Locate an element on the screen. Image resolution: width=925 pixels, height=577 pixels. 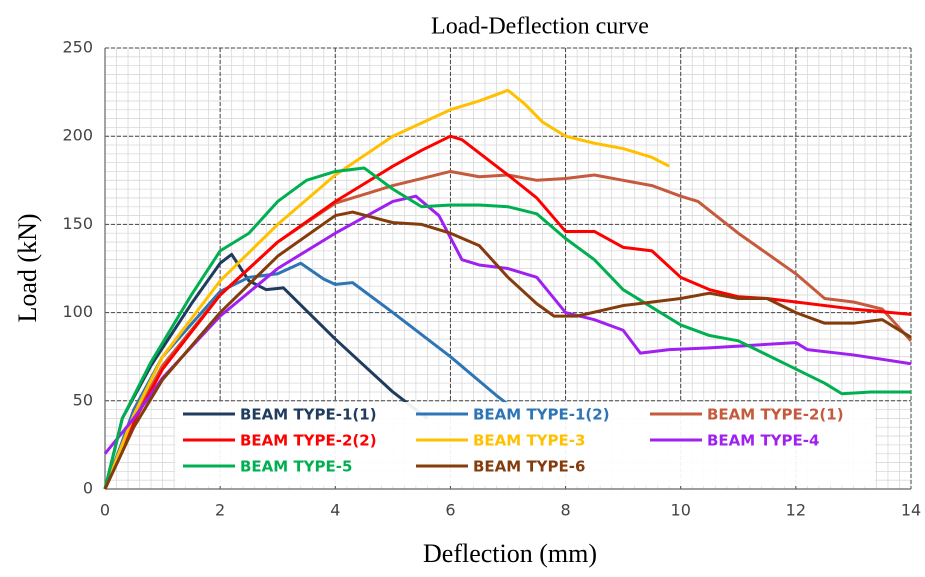
y-tick-label: 50 is located at coordinates (83, 399).